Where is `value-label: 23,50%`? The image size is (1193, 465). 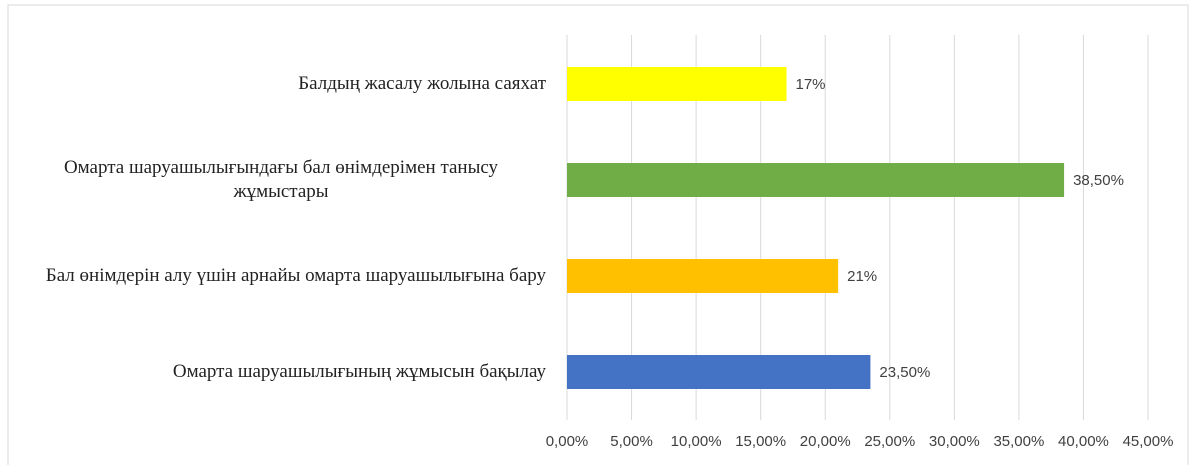 value-label: 23,50% is located at coordinates (904, 372).